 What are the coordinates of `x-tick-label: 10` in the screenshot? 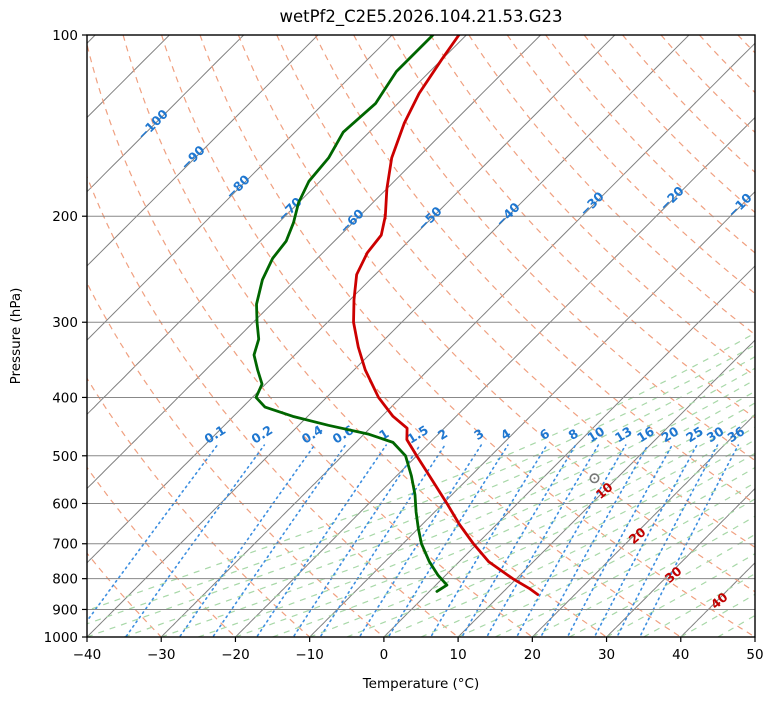 It's located at (458, 655).